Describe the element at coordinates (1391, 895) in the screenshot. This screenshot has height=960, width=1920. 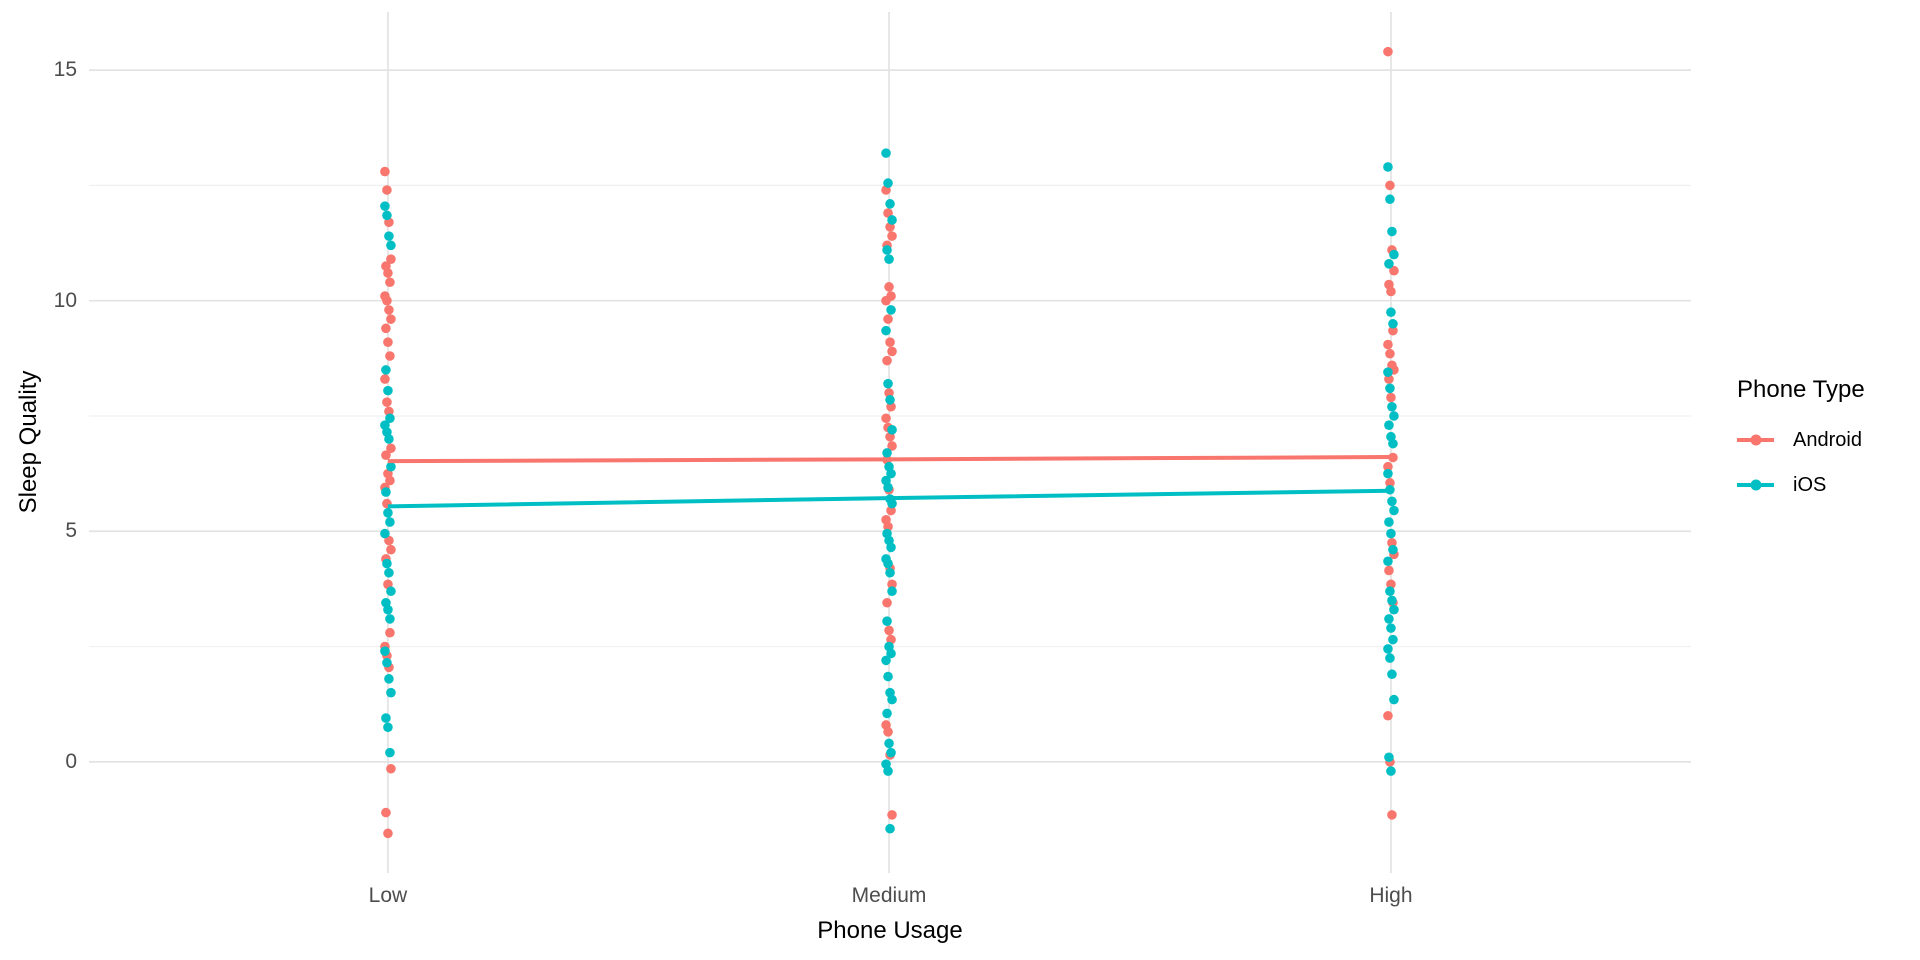
I see `x-tick-label: High` at that location.